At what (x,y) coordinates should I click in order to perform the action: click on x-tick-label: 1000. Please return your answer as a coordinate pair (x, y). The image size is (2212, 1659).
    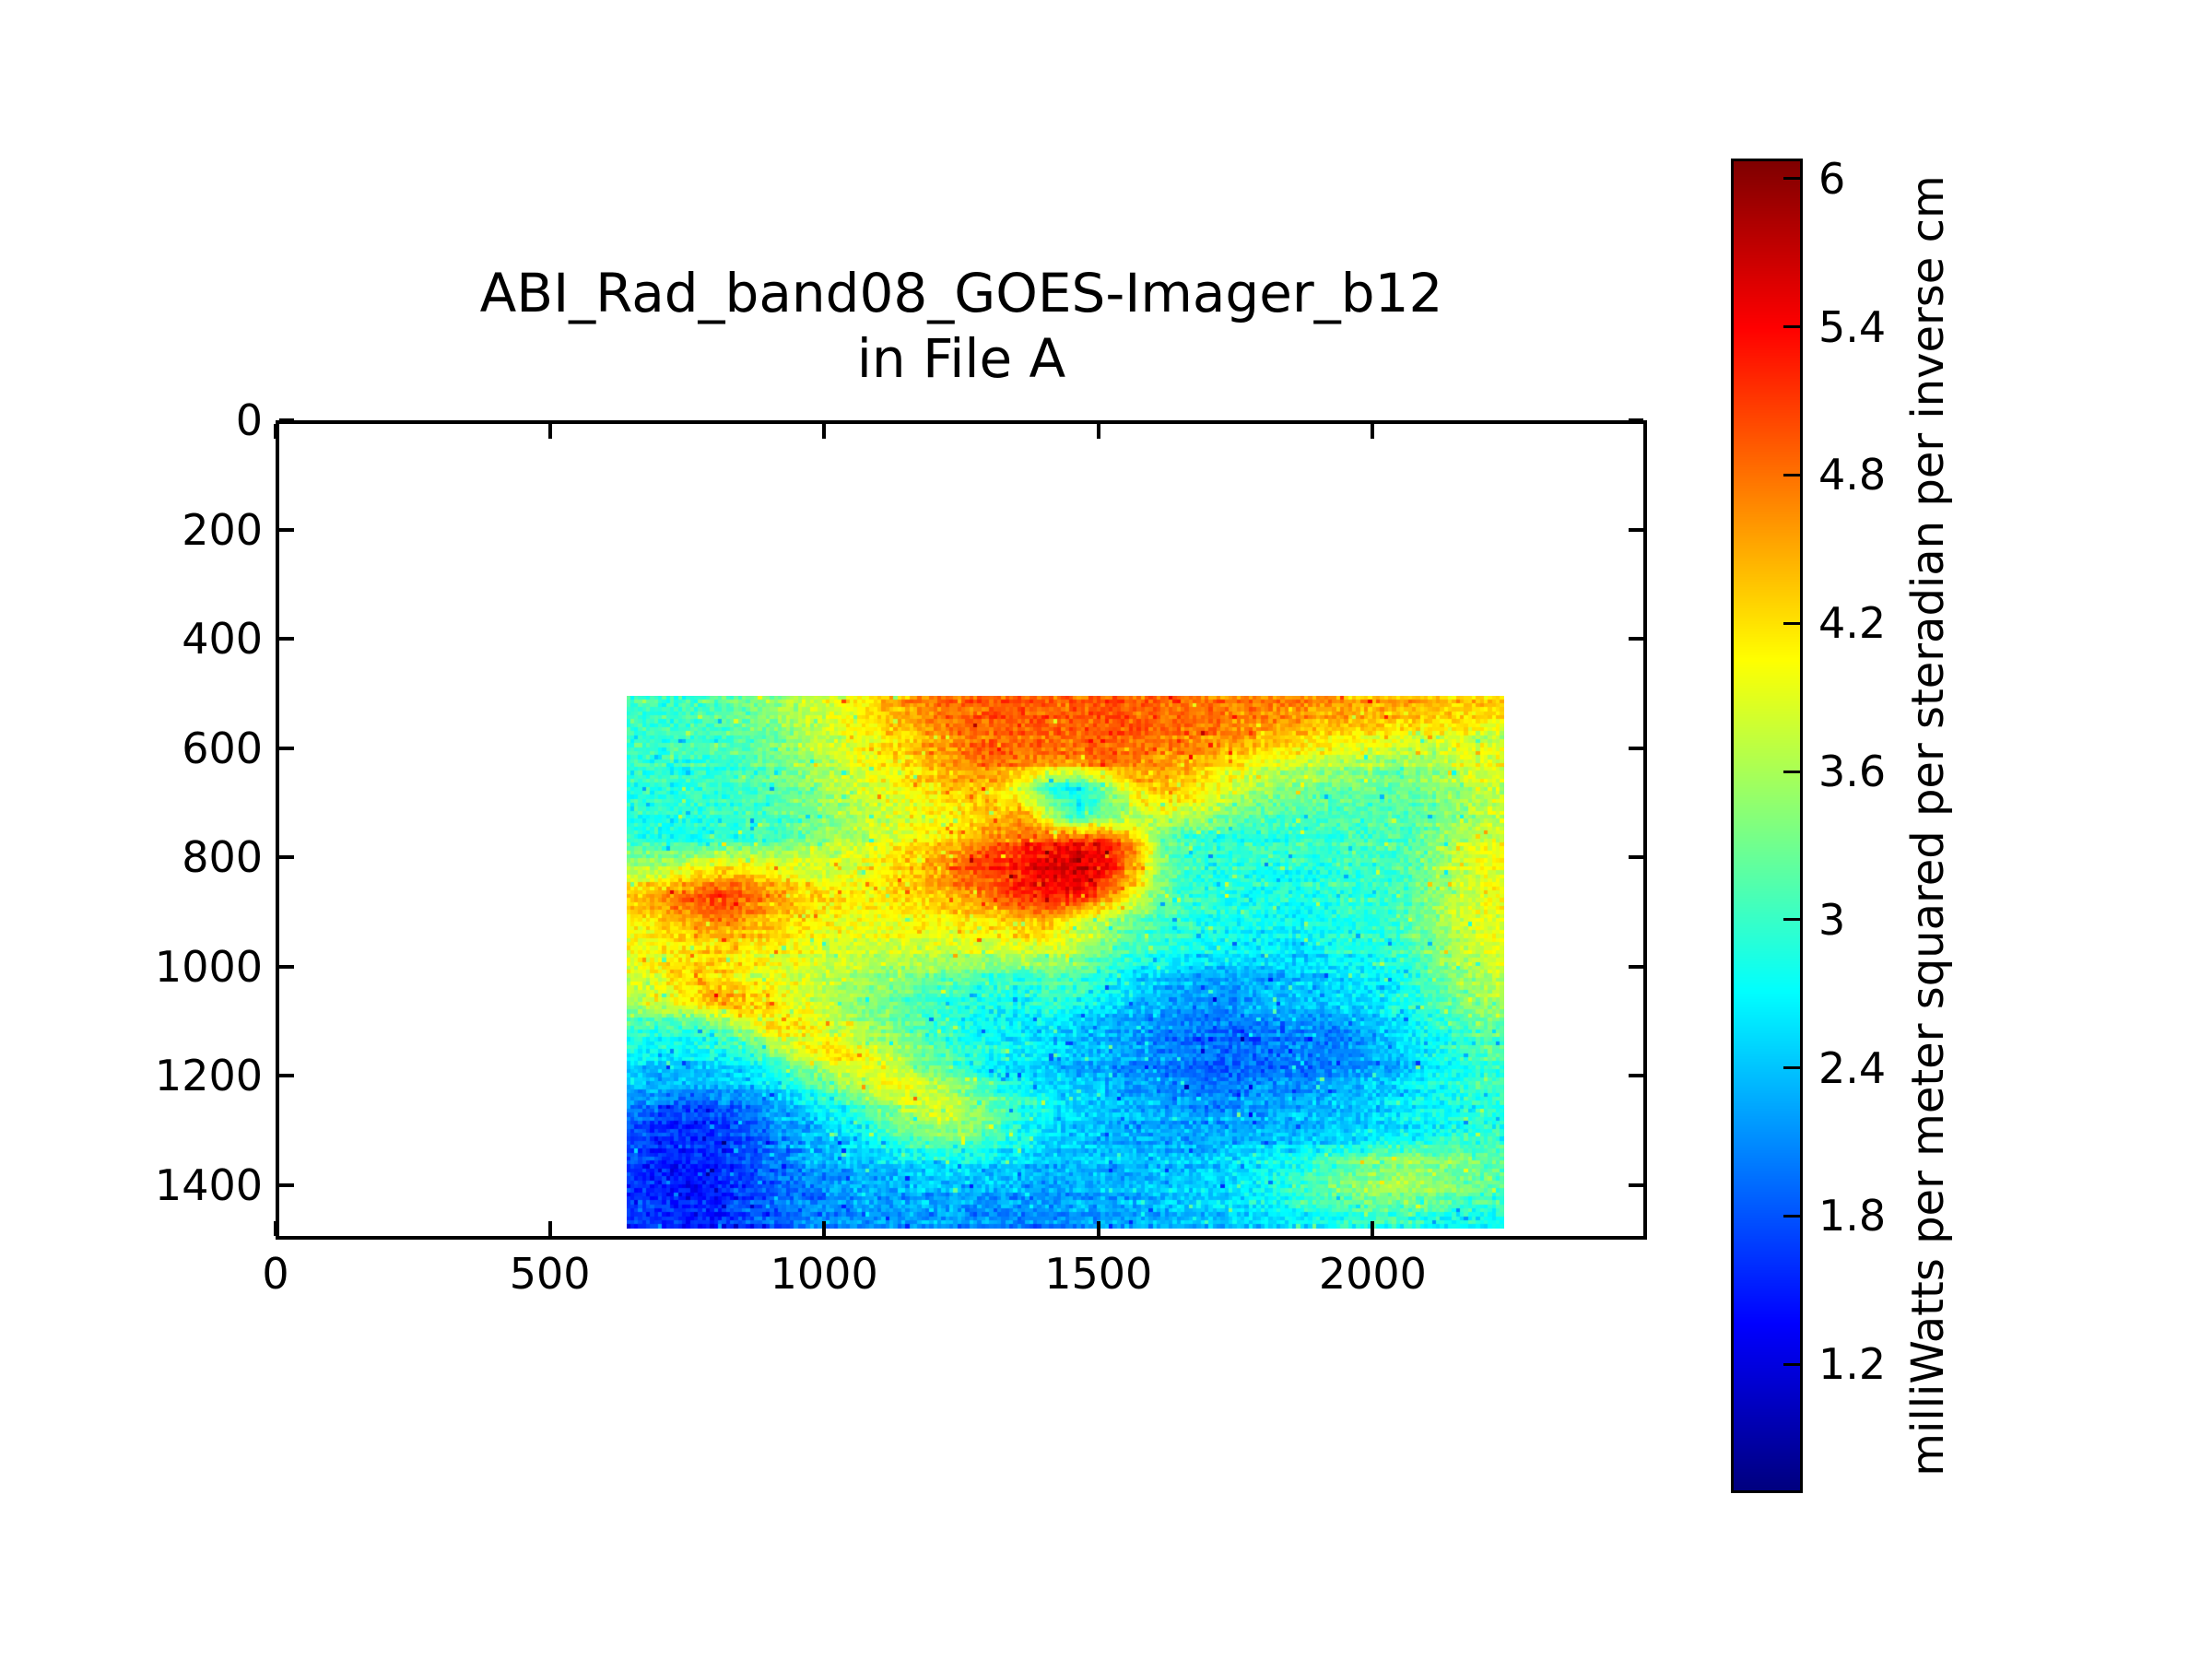
    Looking at the image, I should click on (824, 1274).